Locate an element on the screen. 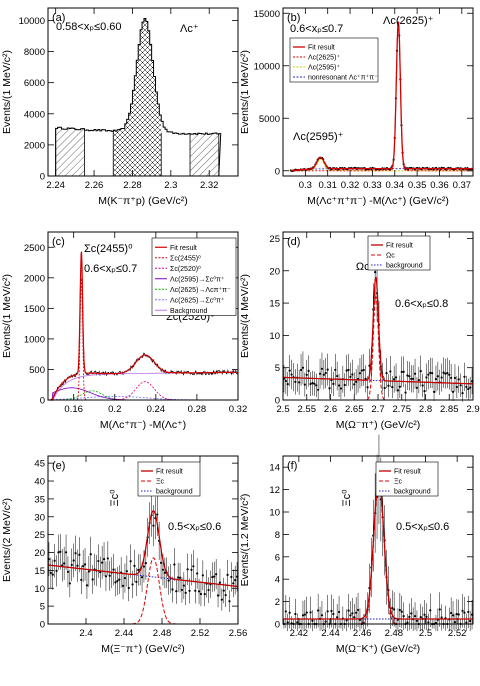  panel-label-b: (b) is located at coordinates (293, 18).